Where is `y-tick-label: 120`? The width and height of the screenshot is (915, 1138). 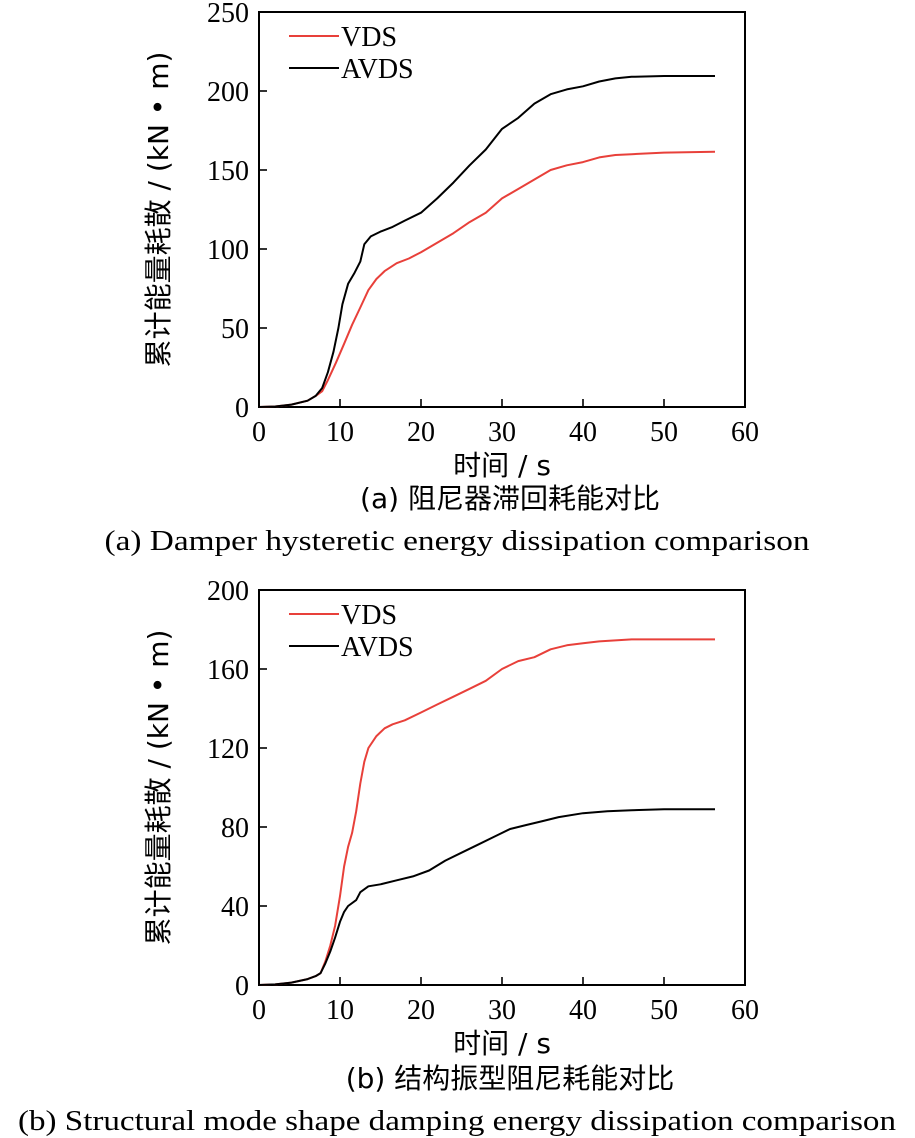 y-tick-label: 120 is located at coordinates (228, 749).